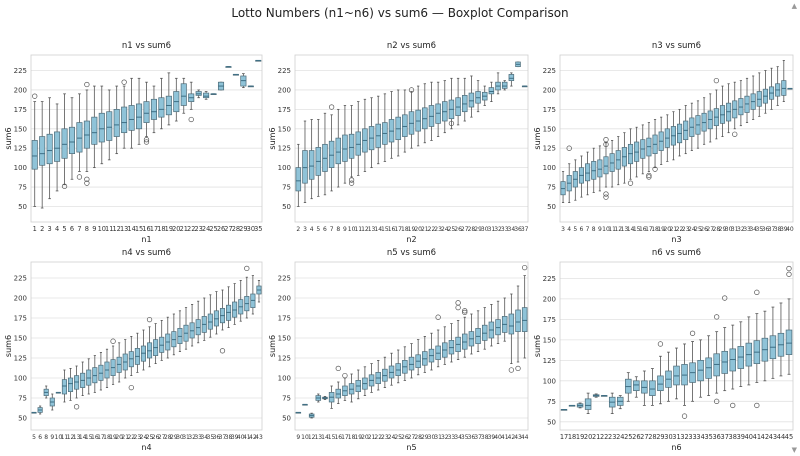  What do you see at coordinates (794, 450) in the screenshot?
I see `chevron-down-icon: ▼` at bounding box center [794, 450].